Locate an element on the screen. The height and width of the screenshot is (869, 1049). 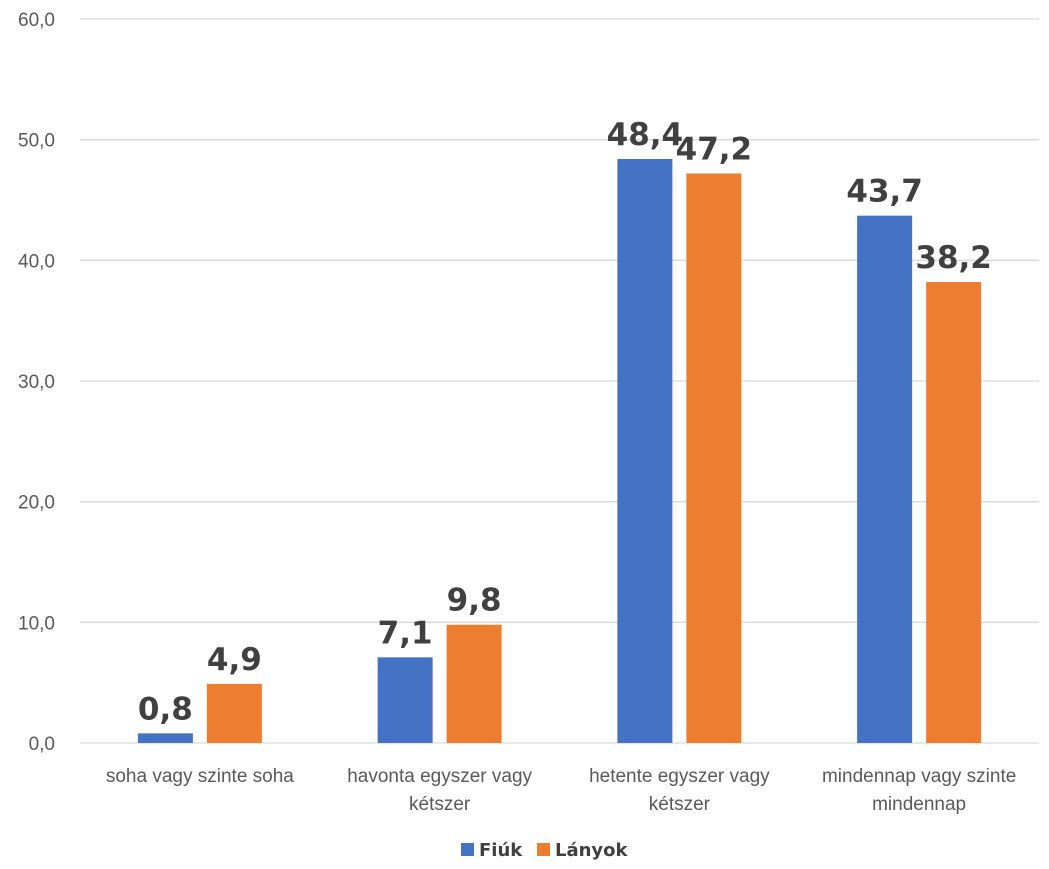
legend-label: Fiúk is located at coordinates (501, 850).